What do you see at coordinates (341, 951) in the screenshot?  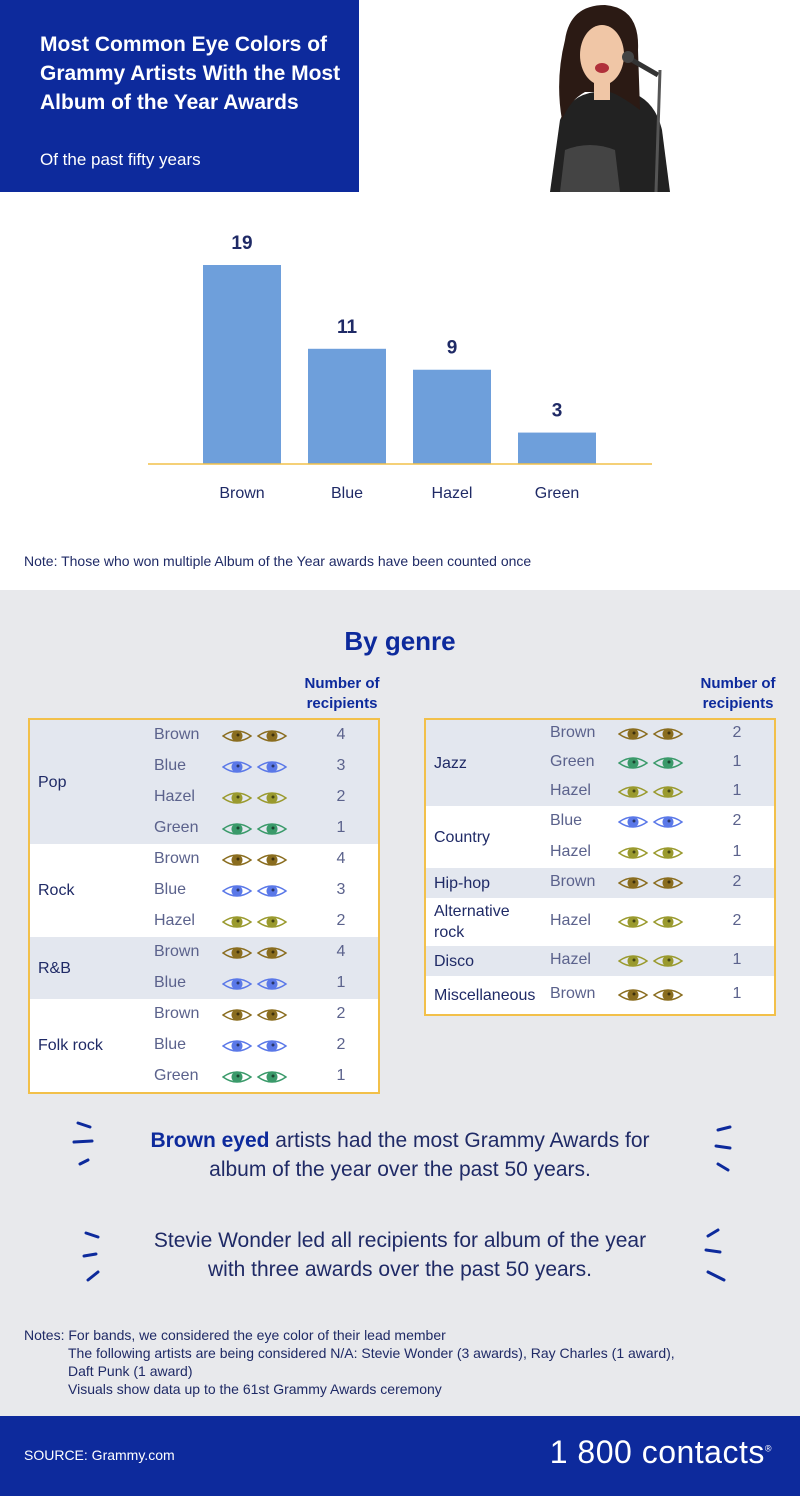 I see `recipient-count: 4` at bounding box center [341, 951].